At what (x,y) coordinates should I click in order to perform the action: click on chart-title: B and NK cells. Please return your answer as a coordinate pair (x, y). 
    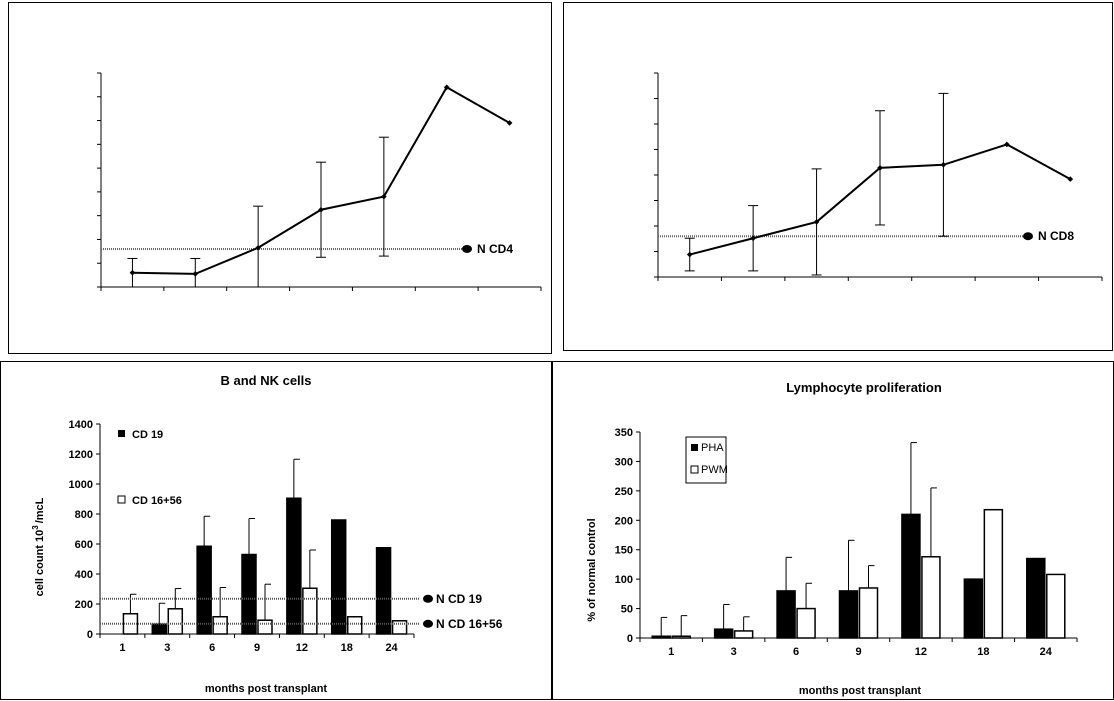
    Looking at the image, I should click on (265, 380).